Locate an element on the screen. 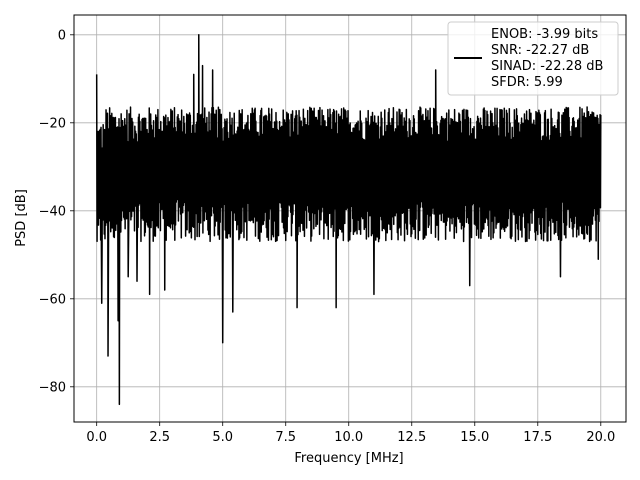 Image resolution: width=640 pixels, height=480 pixels. x-axis-label: Frequency [MHz] is located at coordinates (348, 458).